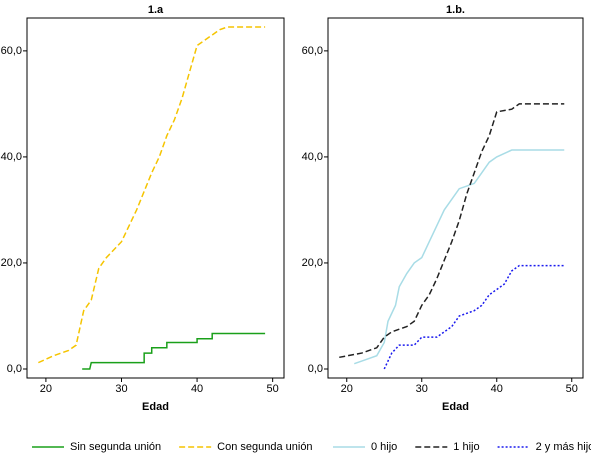  I want to click on chart-title: 1.b., so click(455, 10).